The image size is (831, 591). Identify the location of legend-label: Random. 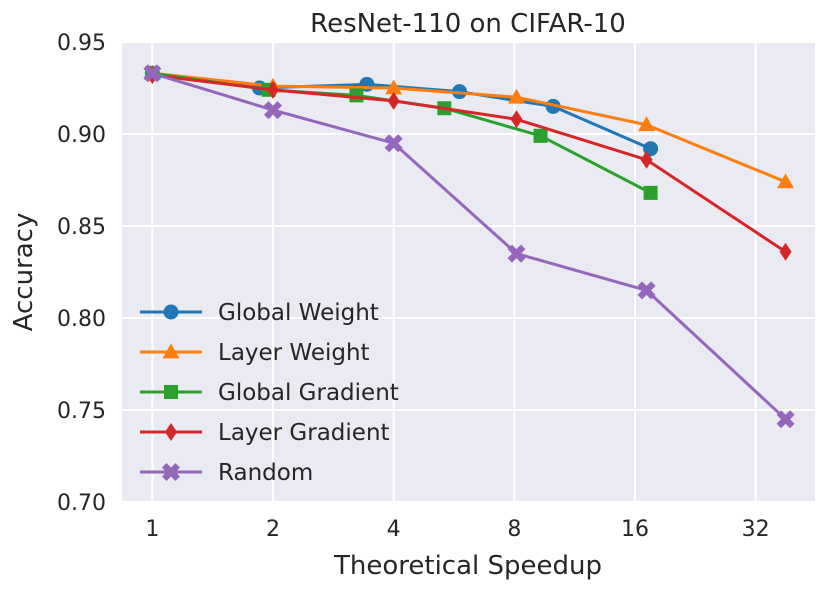
(265, 473).